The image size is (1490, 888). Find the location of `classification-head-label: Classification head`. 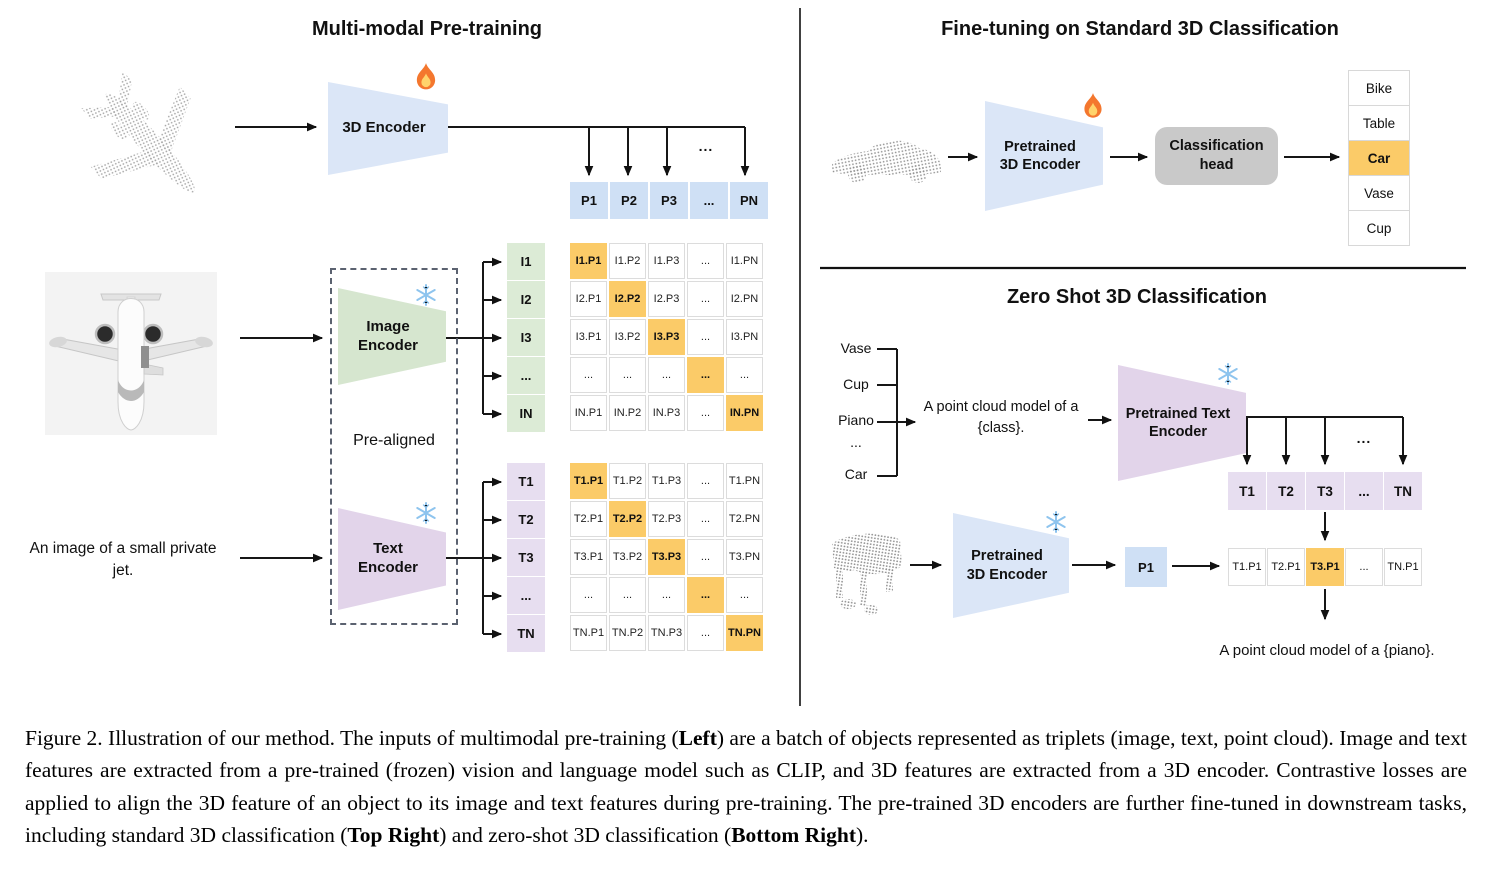

classification-head-label: Classification head is located at coordinates (1216, 155).